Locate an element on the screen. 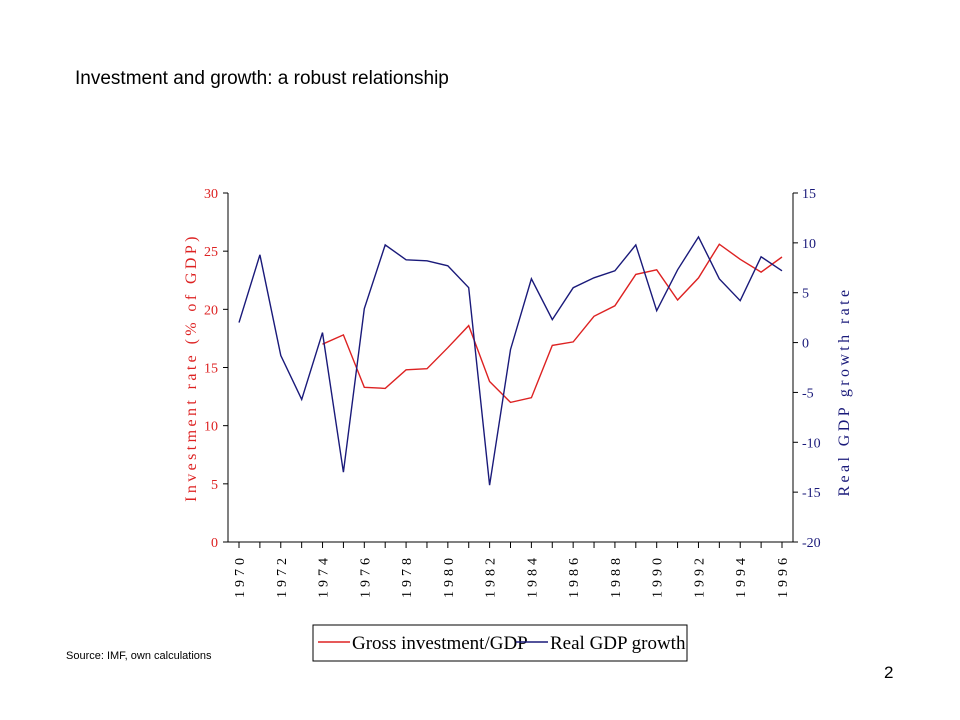 The width and height of the screenshot is (960, 720). x-tick-label: 1994 is located at coordinates (741, 576).